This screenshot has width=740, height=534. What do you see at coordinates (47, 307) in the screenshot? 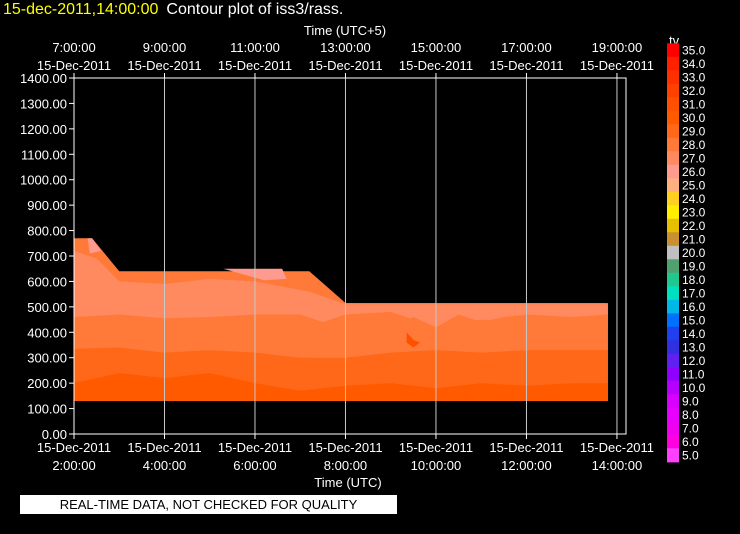
I see `y-tick-label-5: 500.00` at bounding box center [47, 307].